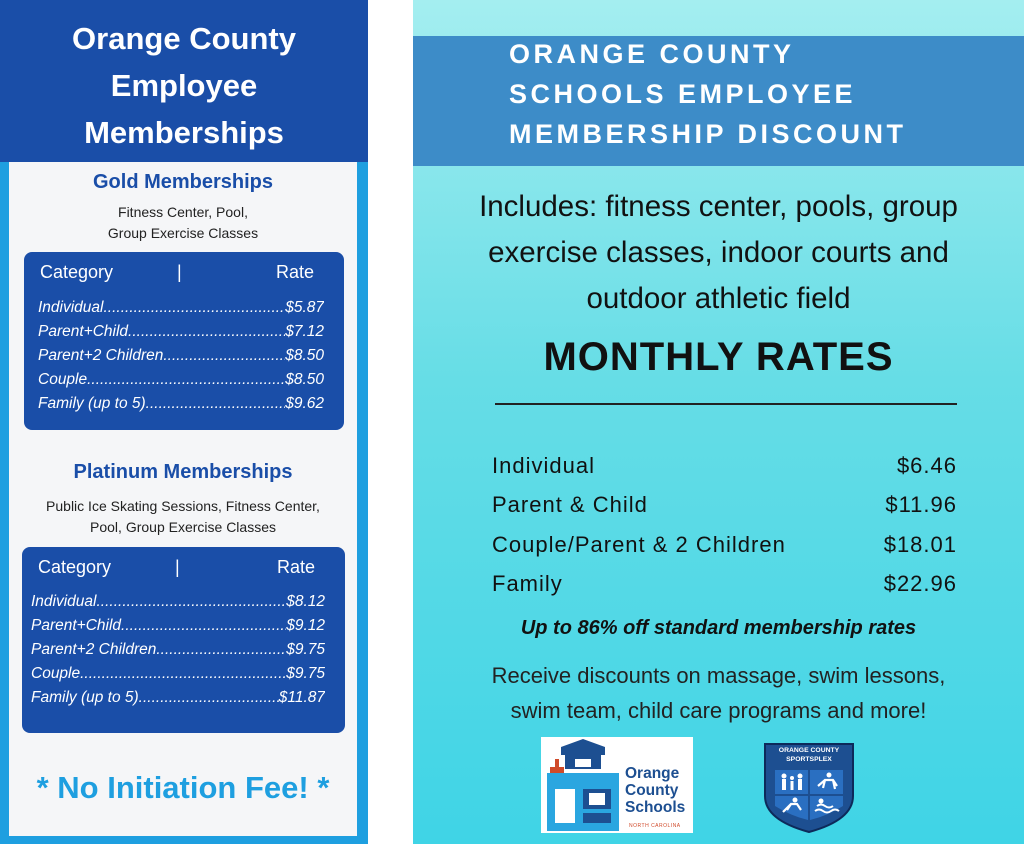 This screenshot has width=1024, height=844. I want to click on ocs-logo-line-1: Orange, so click(652, 773).